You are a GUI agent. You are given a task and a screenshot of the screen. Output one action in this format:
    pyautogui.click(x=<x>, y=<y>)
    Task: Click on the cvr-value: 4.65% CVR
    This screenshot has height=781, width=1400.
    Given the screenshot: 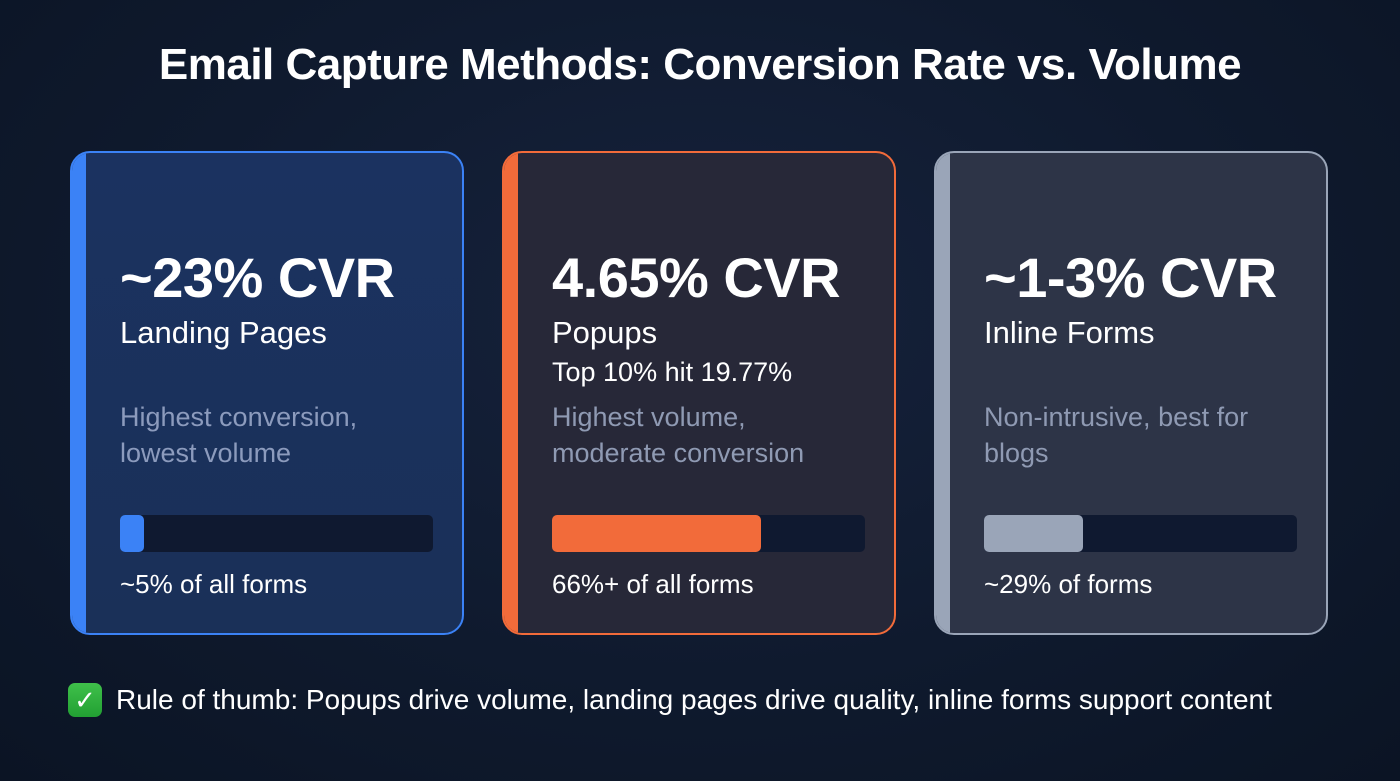 What is the action you would take?
    pyautogui.click(x=696, y=277)
    